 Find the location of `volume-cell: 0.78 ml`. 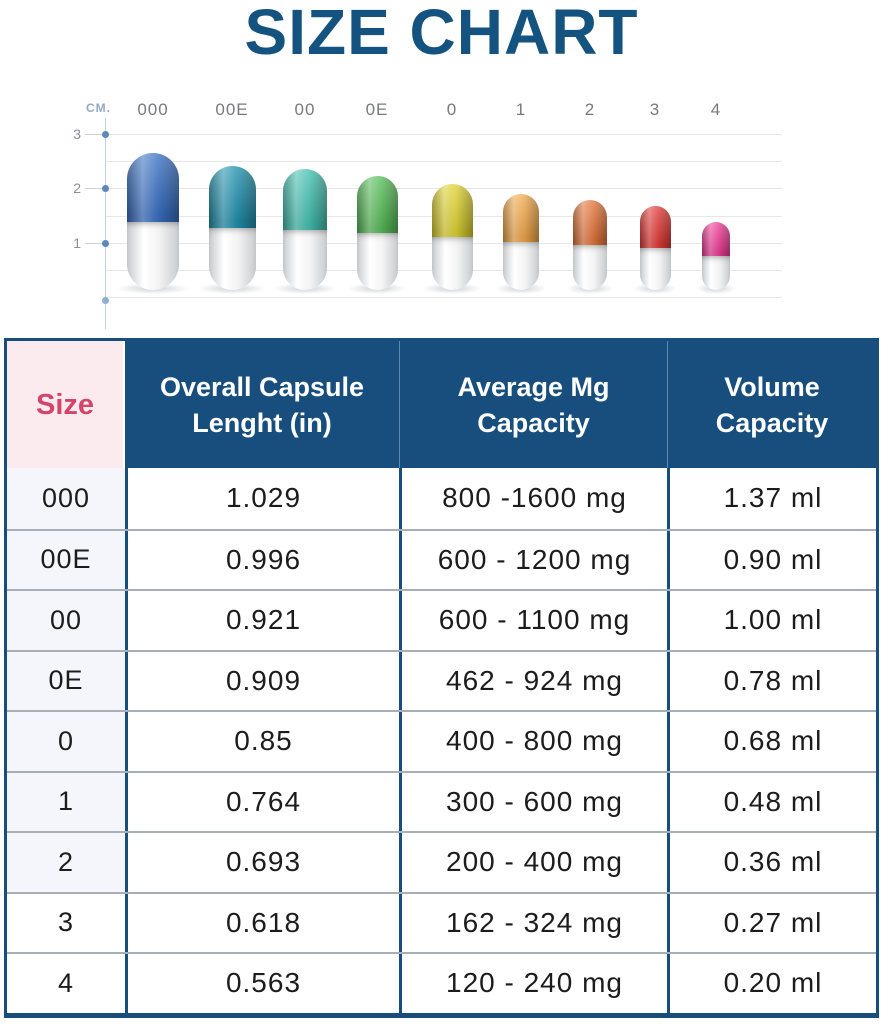

volume-cell: 0.78 ml is located at coordinates (771, 680).